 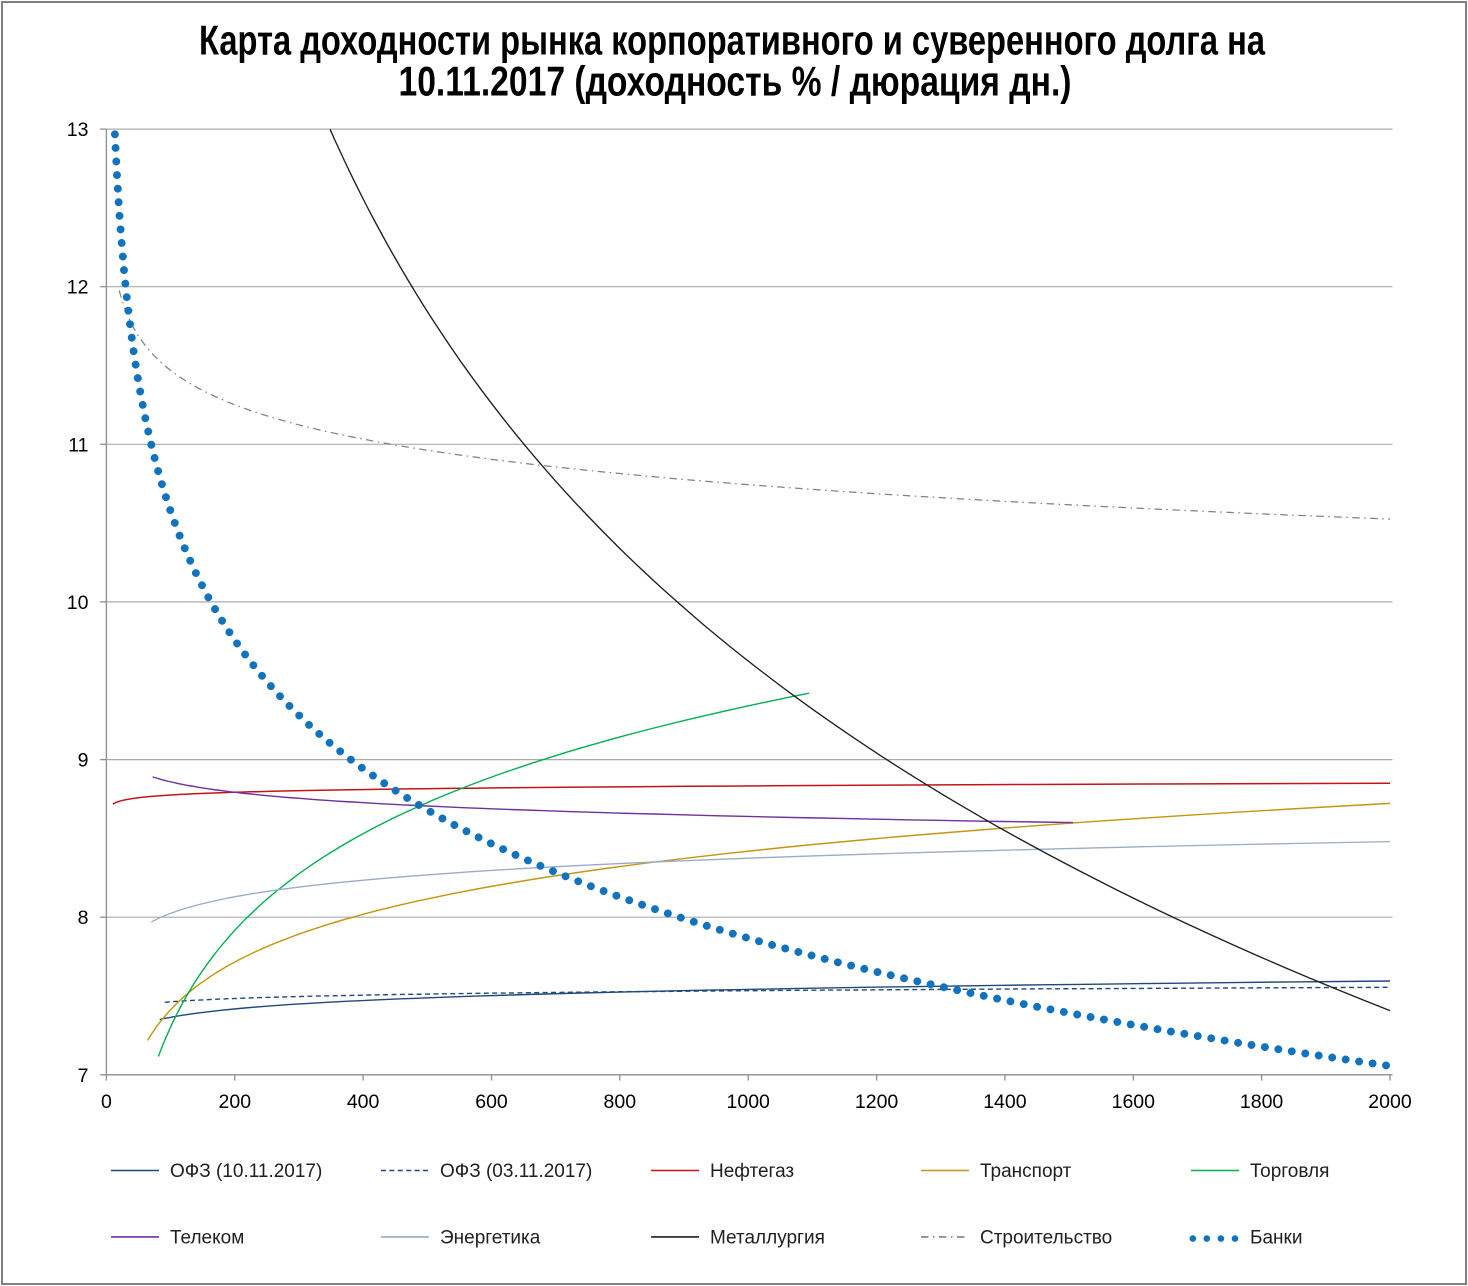 I want to click on svg-text: Металлургия, so click(x=767, y=1238).